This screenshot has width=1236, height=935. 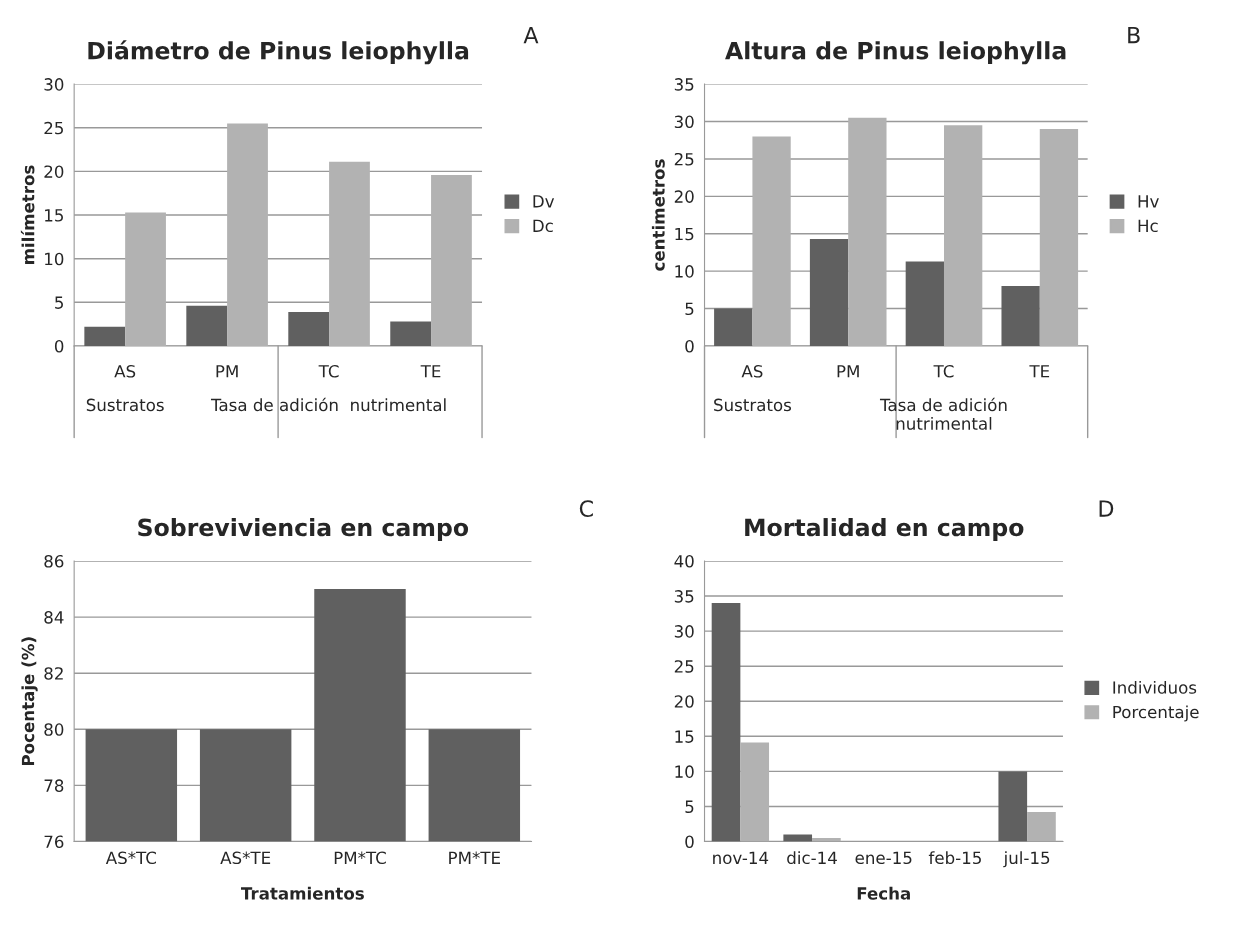 What do you see at coordinates (54, 729) in the screenshot?
I see `y-tick-label: 80` at bounding box center [54, 729].